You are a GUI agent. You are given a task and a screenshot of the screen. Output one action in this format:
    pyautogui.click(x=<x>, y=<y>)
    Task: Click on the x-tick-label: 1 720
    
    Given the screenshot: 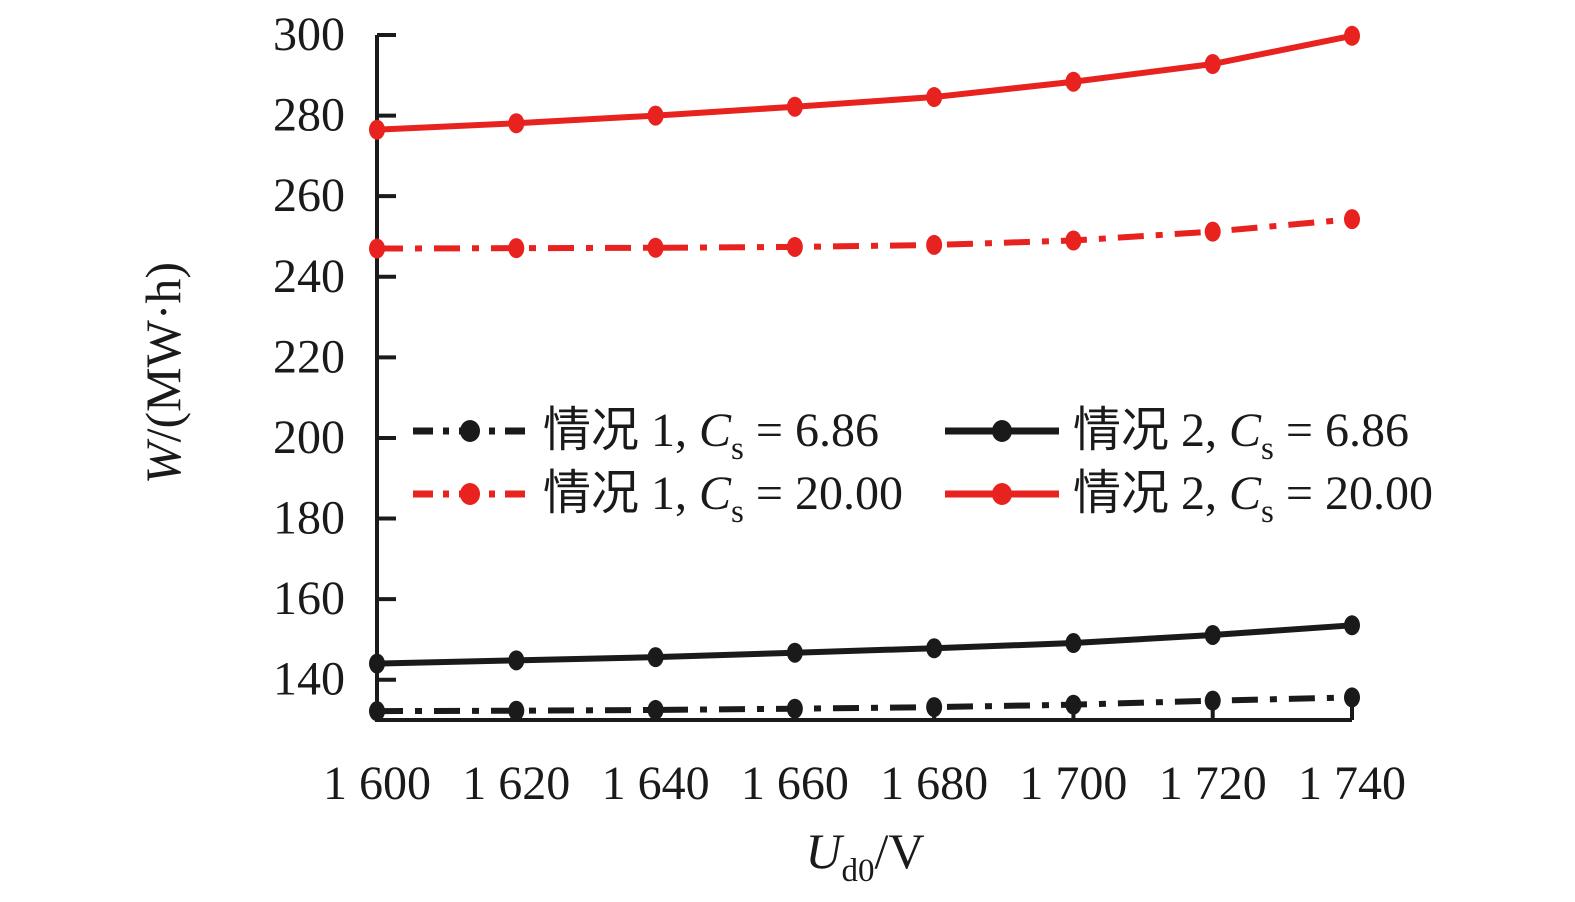 What is the action you would take?
    pyautogui.click(x=1213, y=783)
    